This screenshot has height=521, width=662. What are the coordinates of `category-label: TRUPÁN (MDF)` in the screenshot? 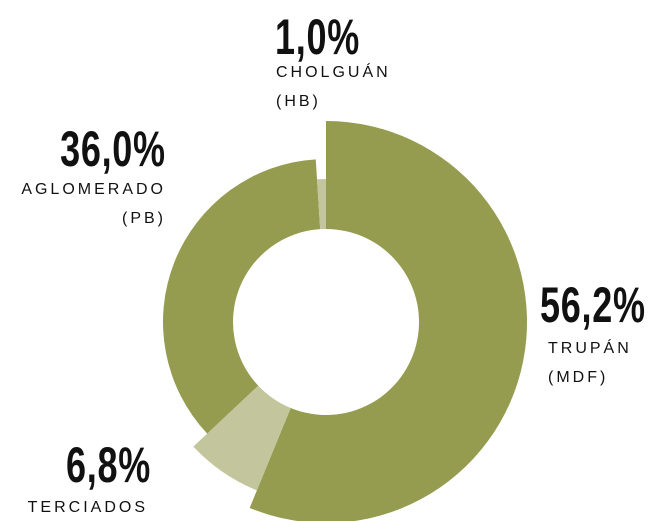 It's located at (590, 363).